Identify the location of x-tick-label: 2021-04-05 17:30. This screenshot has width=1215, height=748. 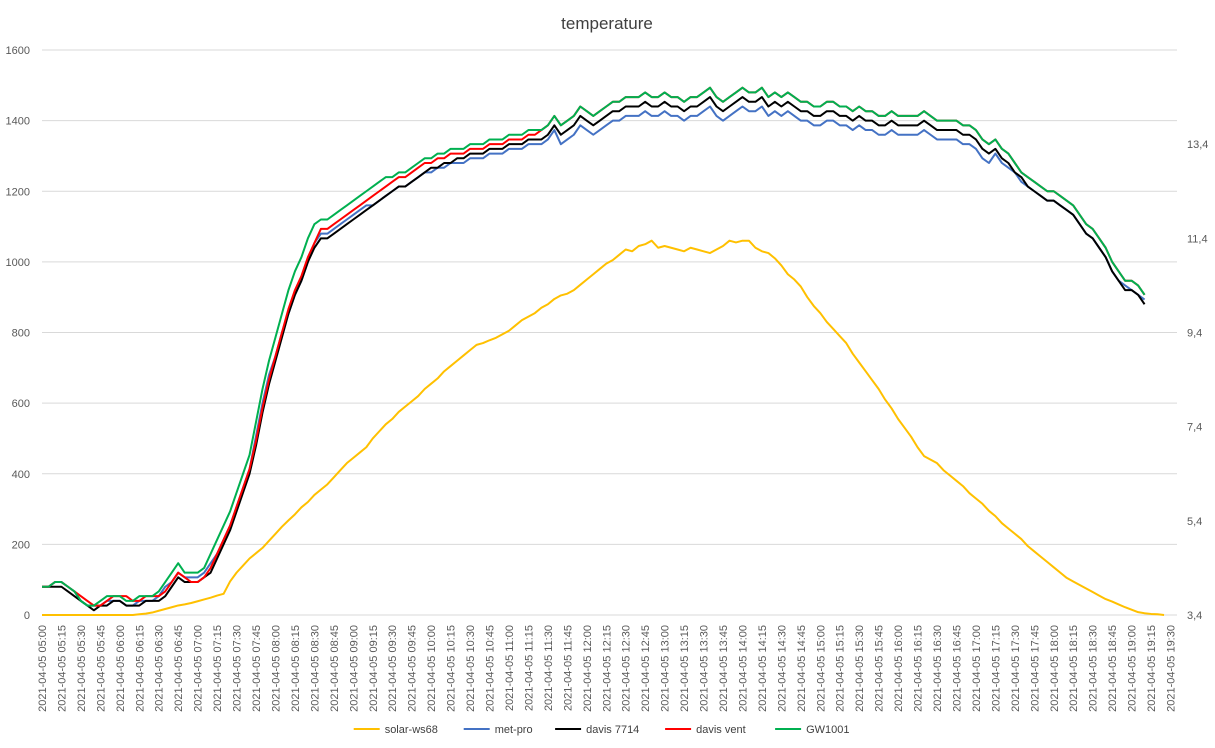
(1016, 668).